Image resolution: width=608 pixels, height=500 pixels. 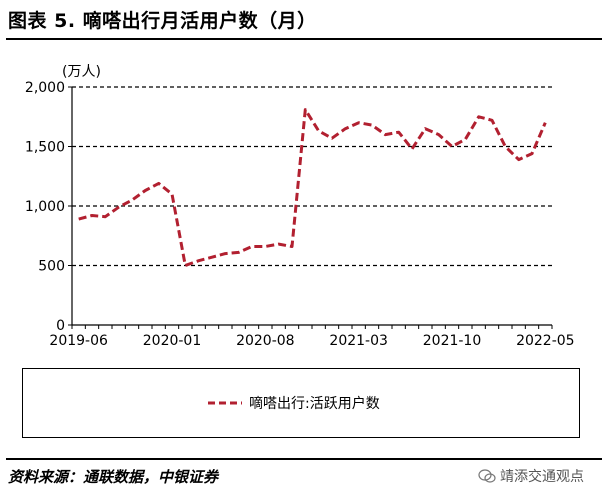 I want to click on wechat-icon, so click(x=487, y=476).